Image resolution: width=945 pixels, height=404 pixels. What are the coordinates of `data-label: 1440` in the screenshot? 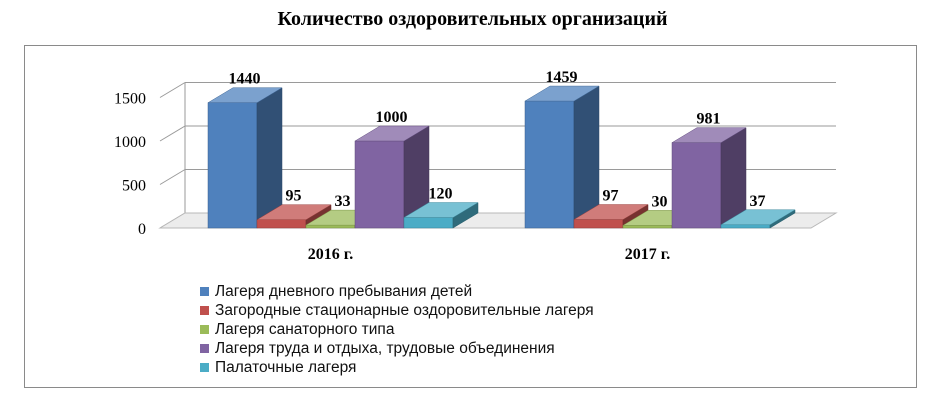 It's located at (245, 79).